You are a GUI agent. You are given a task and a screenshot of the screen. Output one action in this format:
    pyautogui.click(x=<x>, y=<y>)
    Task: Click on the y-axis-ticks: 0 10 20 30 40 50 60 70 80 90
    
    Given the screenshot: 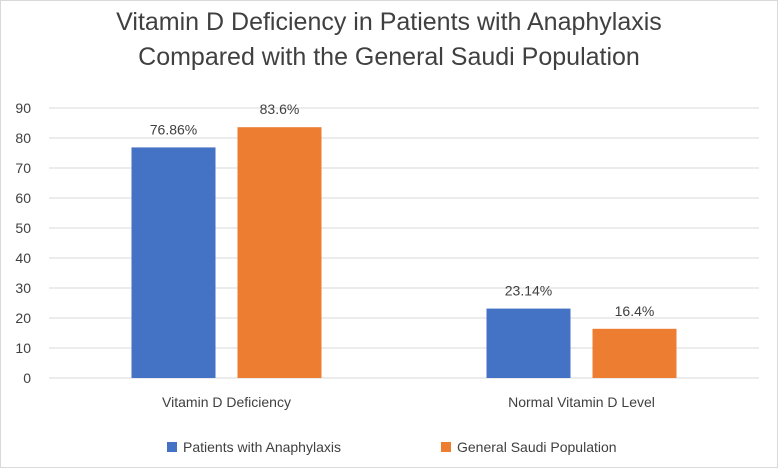 What is the action you would take?
    pyautogui.click(x=23, y=243)
    